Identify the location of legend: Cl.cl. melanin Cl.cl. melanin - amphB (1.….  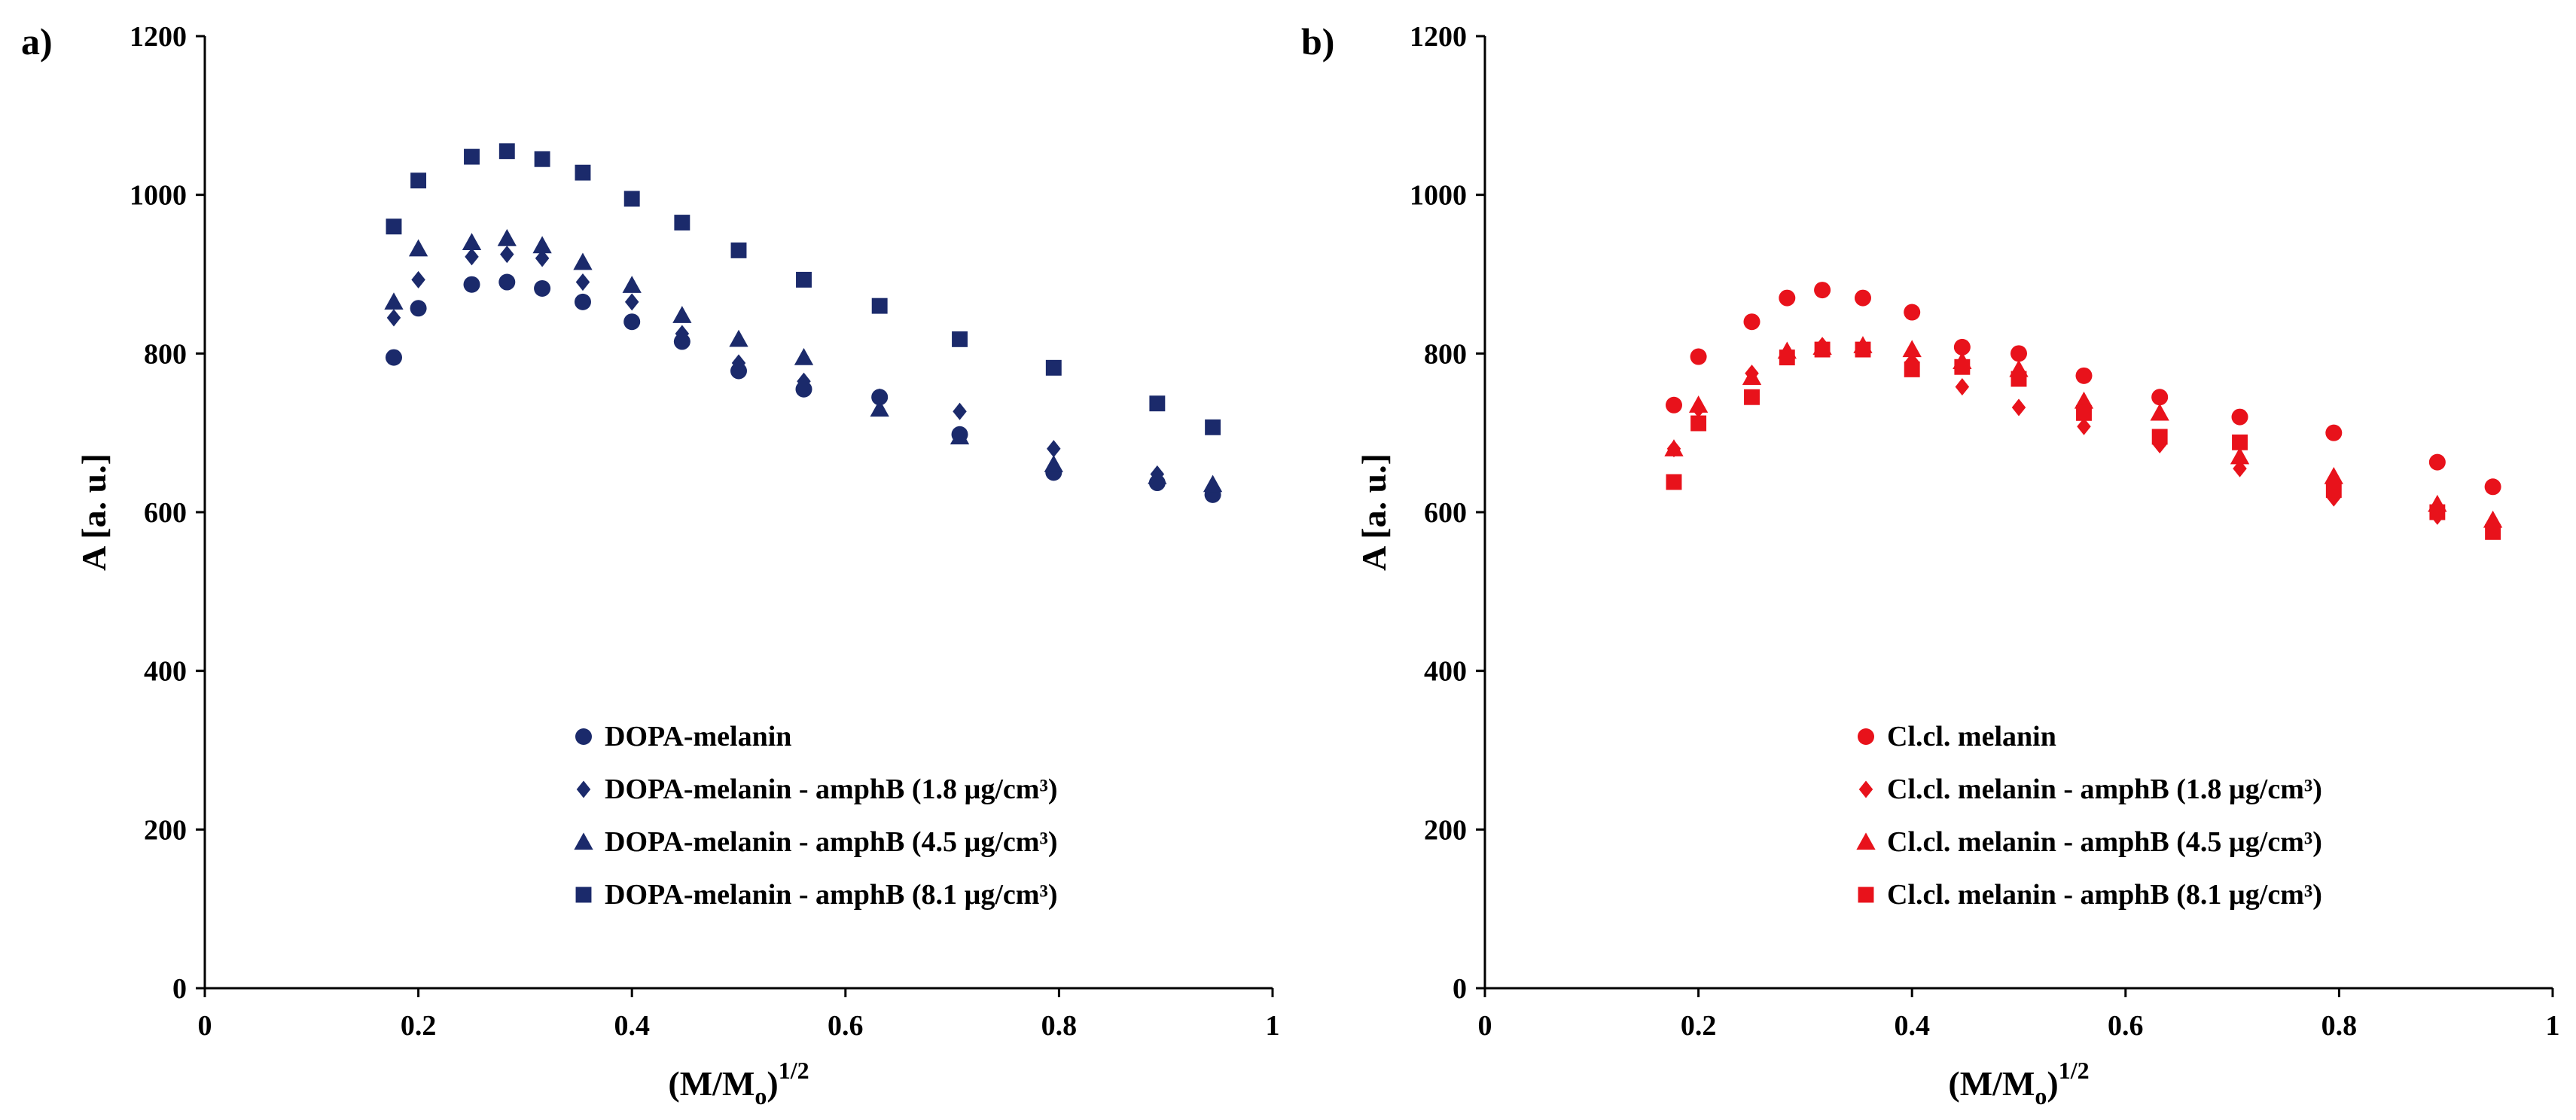
(2089, 816).